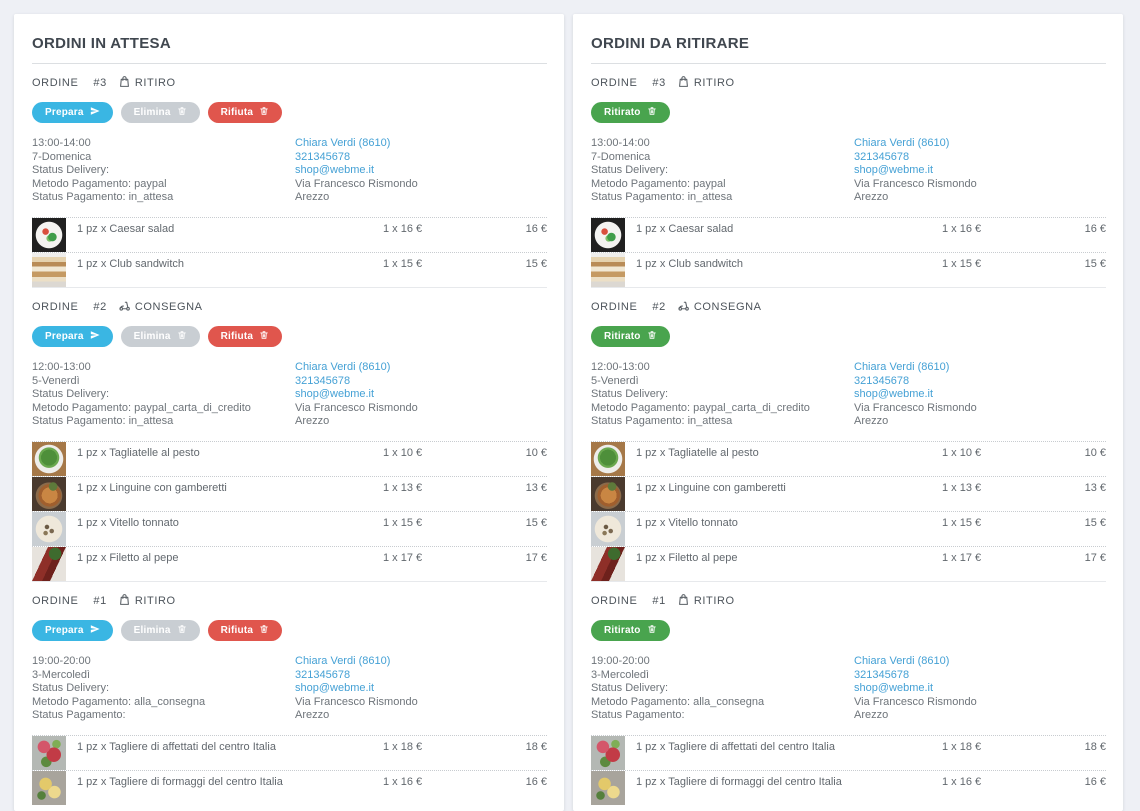 The image size is (1140, 811). What do you see at coordinates (659, 83) in the screenshot?
I see `order-number: #3` at bounding box center [659, 83].